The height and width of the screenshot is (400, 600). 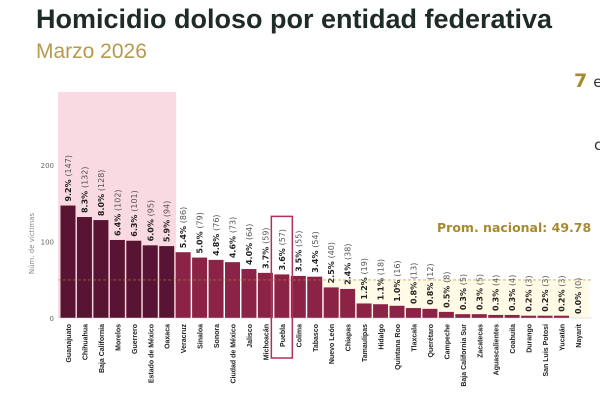 I want to click on data-label: 2.4% (38), so click(x=348, y=264).